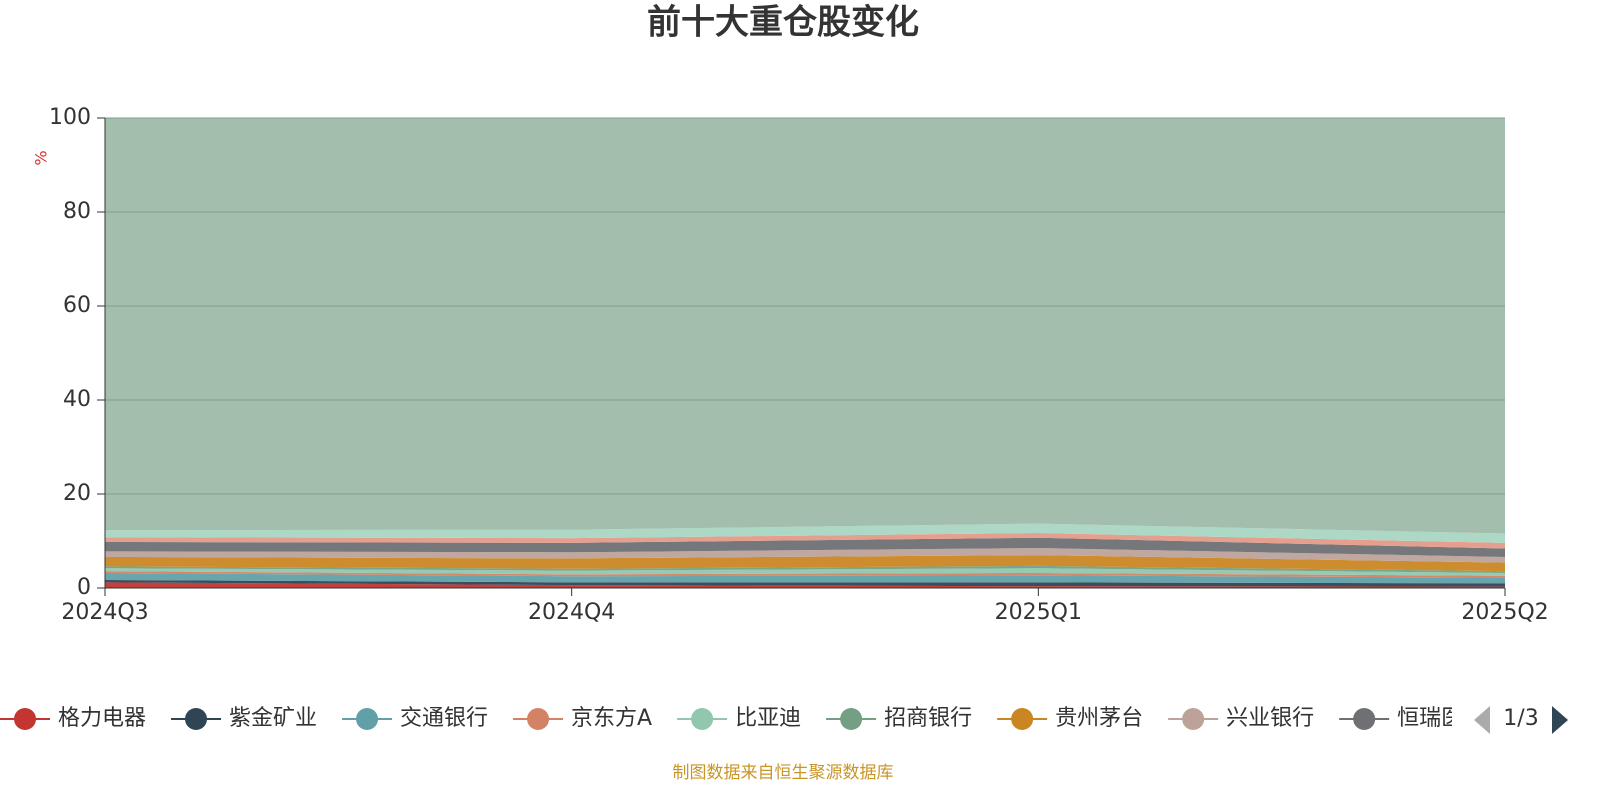 This screenshot has height=800, width=1600. Describe the element at coordinates (1520, 718) in the screenshot. I see `legend-page: 1/3` at that location.